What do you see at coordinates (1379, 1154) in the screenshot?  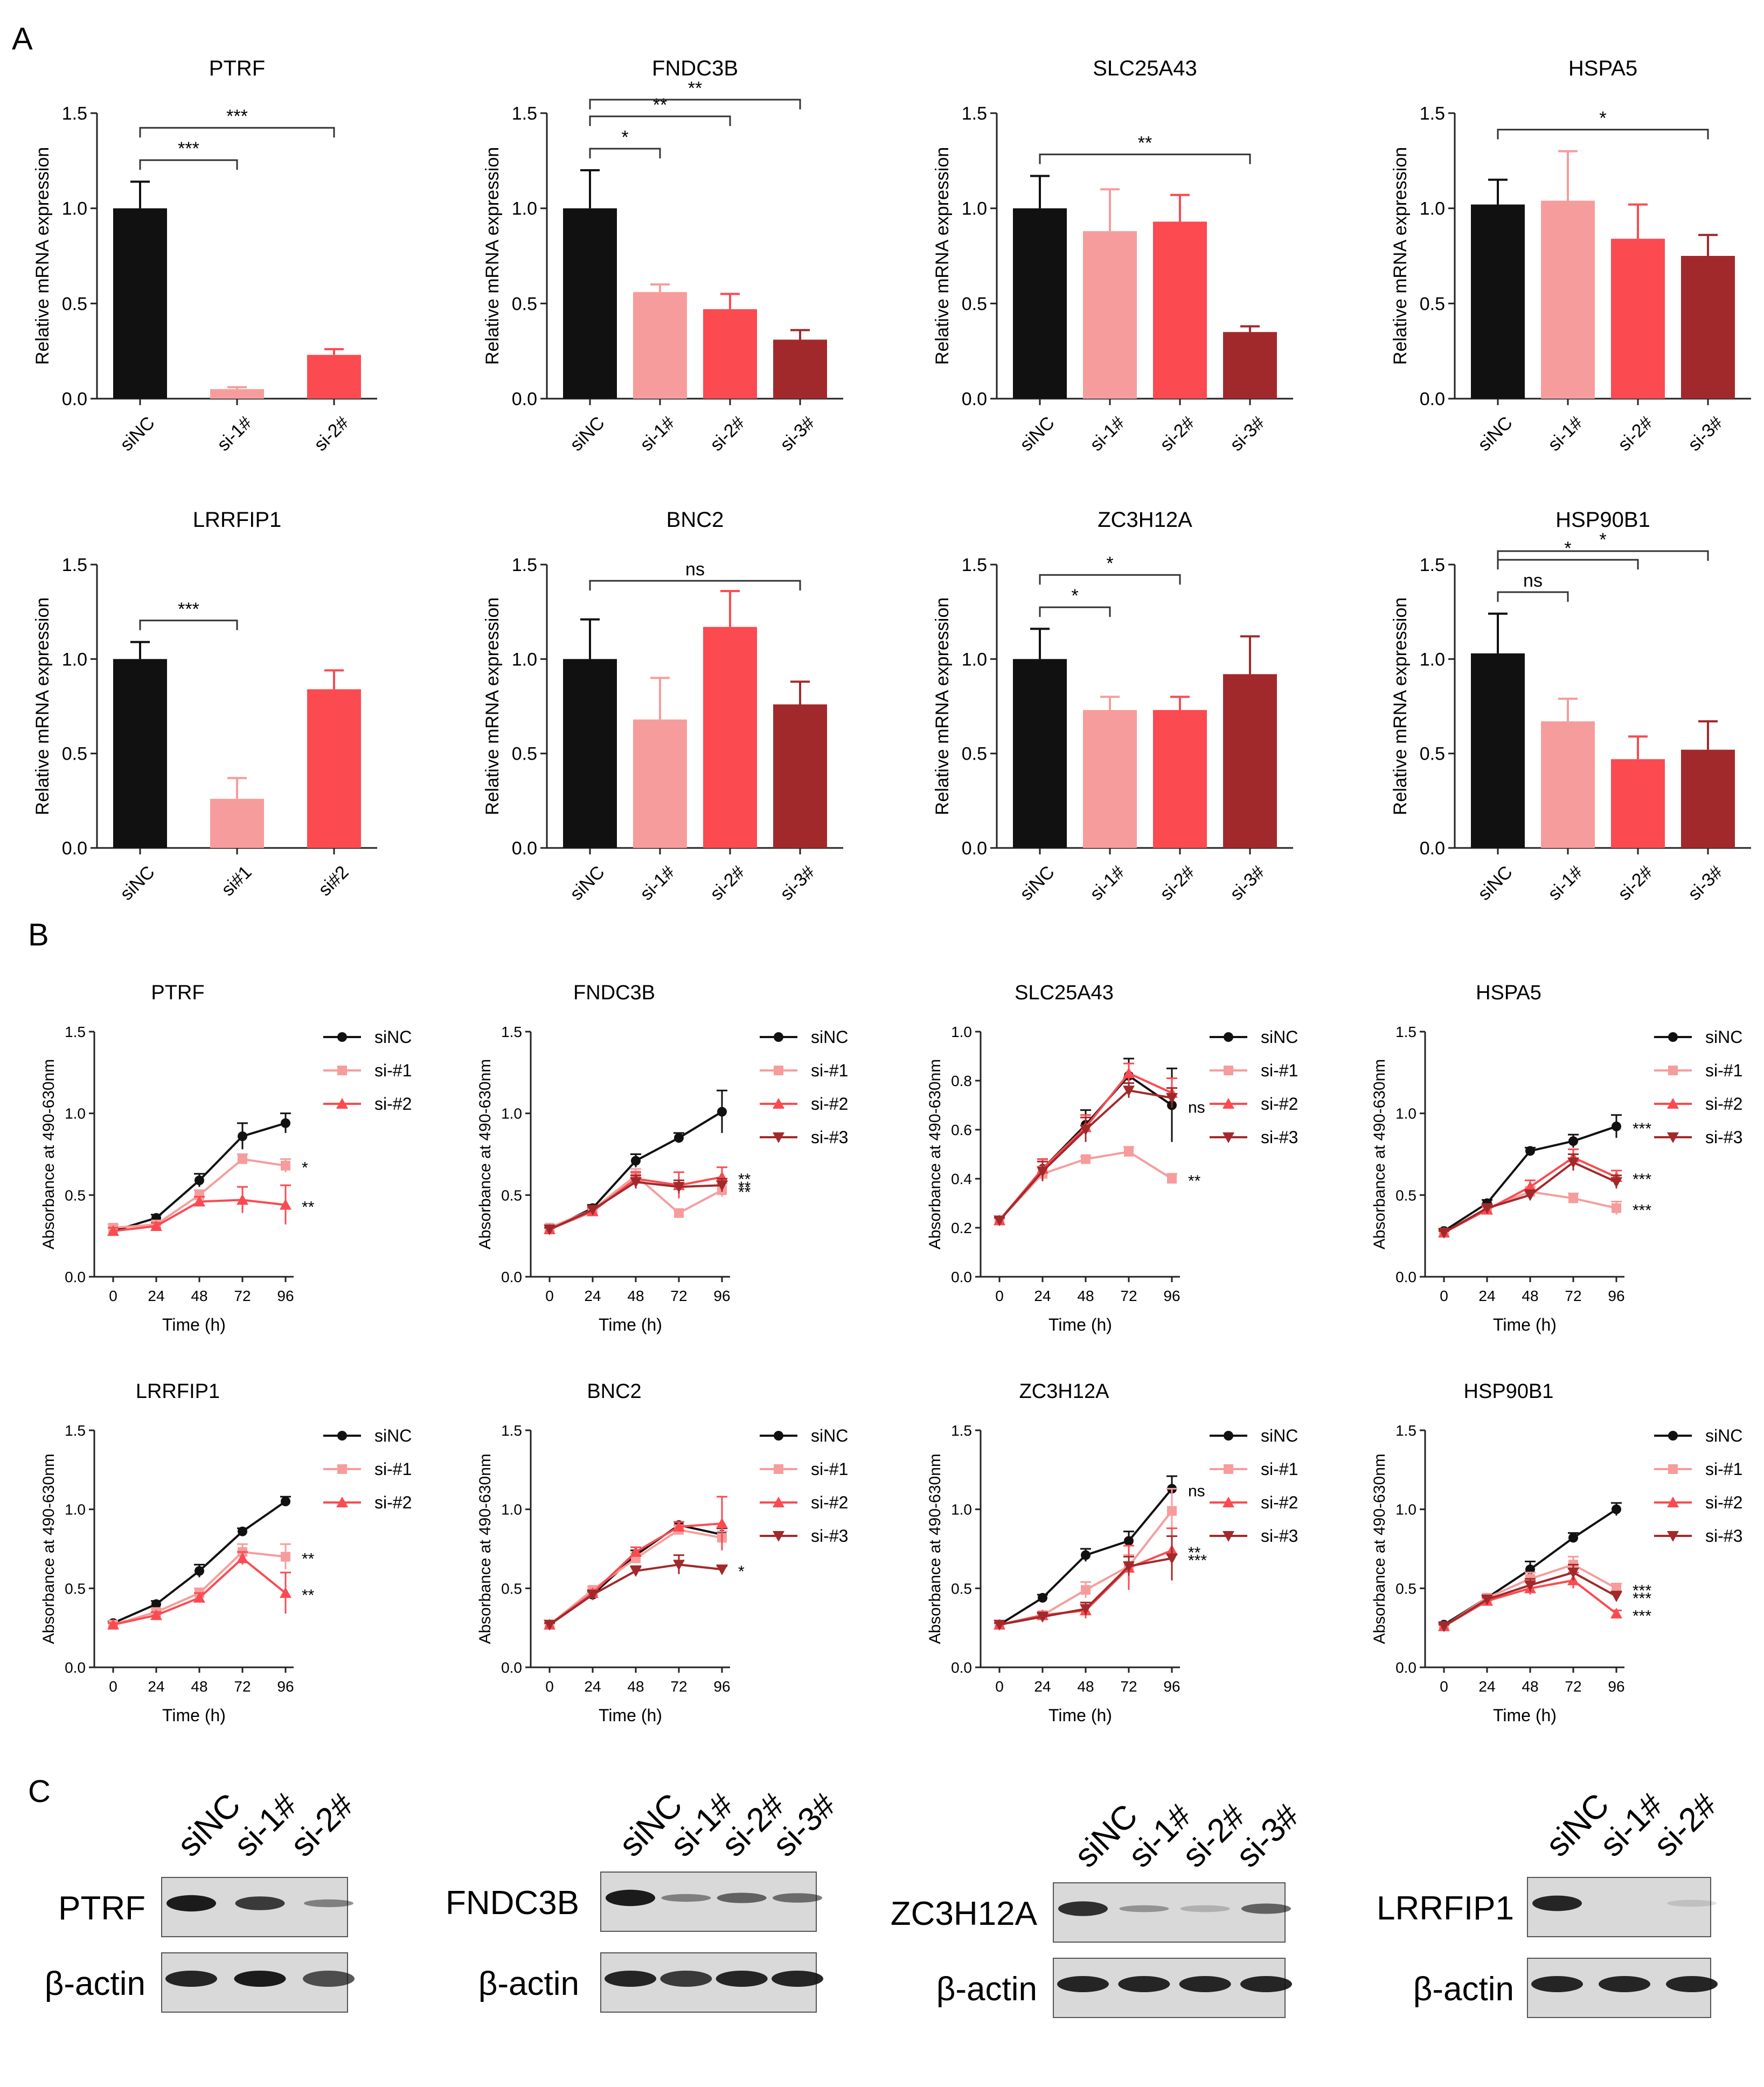 I see `y-axis-label: Absorbance at 490-630nm` at bounding box center [1379, 1154].